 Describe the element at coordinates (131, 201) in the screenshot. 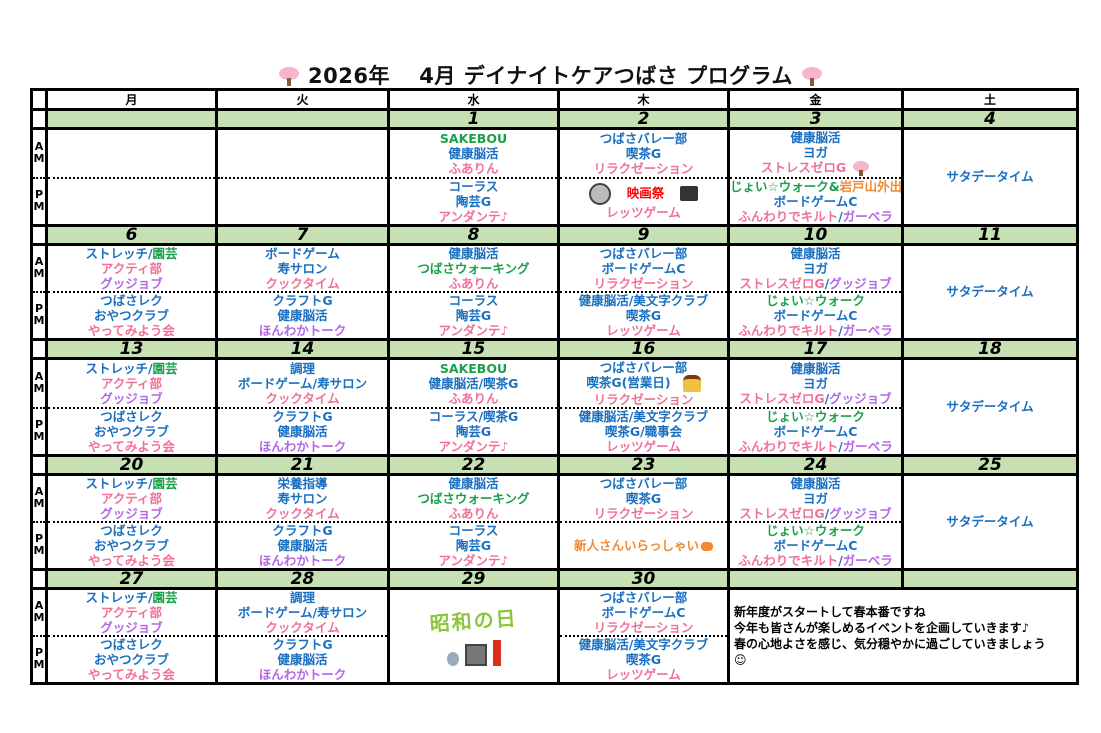

I see `pm-cell` at that location.